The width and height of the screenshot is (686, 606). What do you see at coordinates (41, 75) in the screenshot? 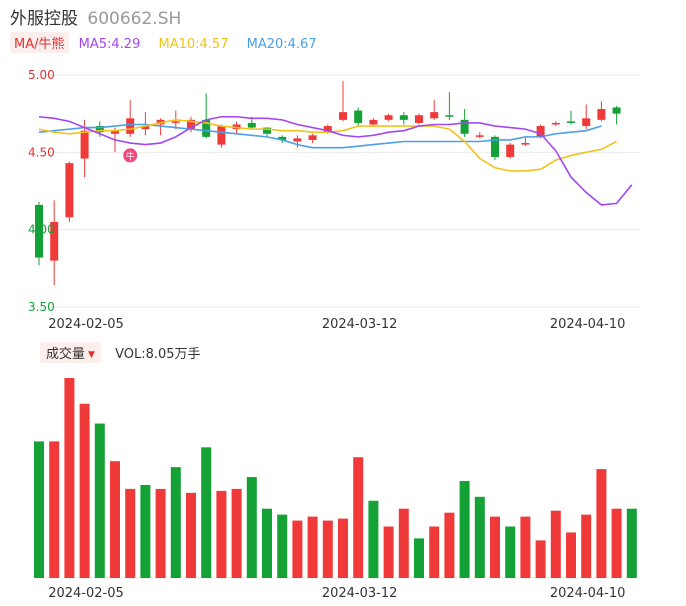
I see `y-tick-label: 5.00` at bounding box center [41, 75].